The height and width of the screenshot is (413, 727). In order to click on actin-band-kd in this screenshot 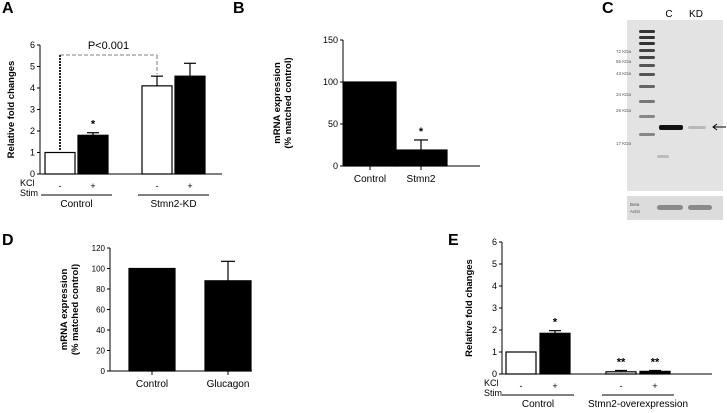, I will do `click(700, 207)`.